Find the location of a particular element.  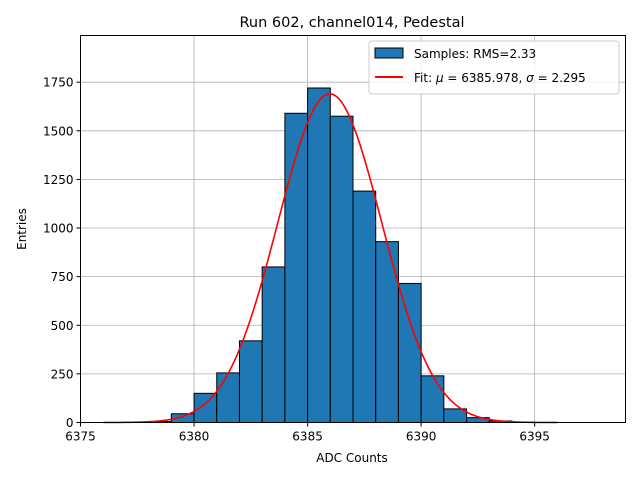

y-axis-ticks: 0 250 500 750 1000 1250 1500 1750 is located at coordinates (62, 253).